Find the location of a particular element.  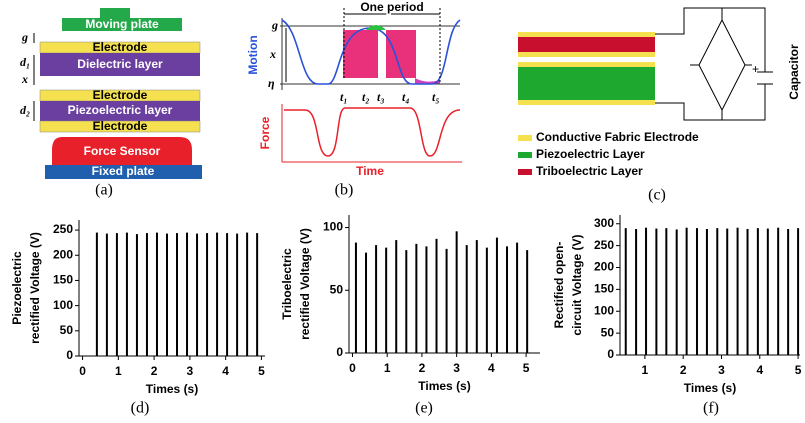

label: t₂ is located at coordinates (366, 97).